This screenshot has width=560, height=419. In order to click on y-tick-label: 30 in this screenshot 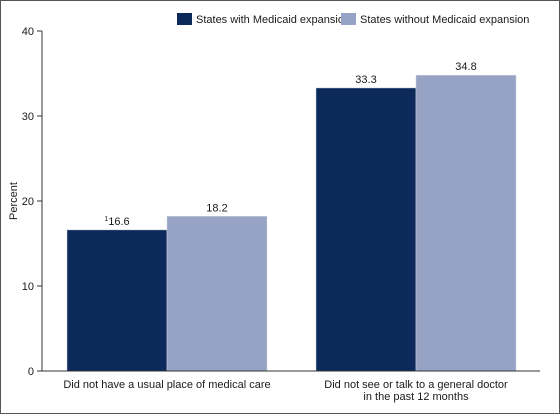, I will do `click(28, 117)`.